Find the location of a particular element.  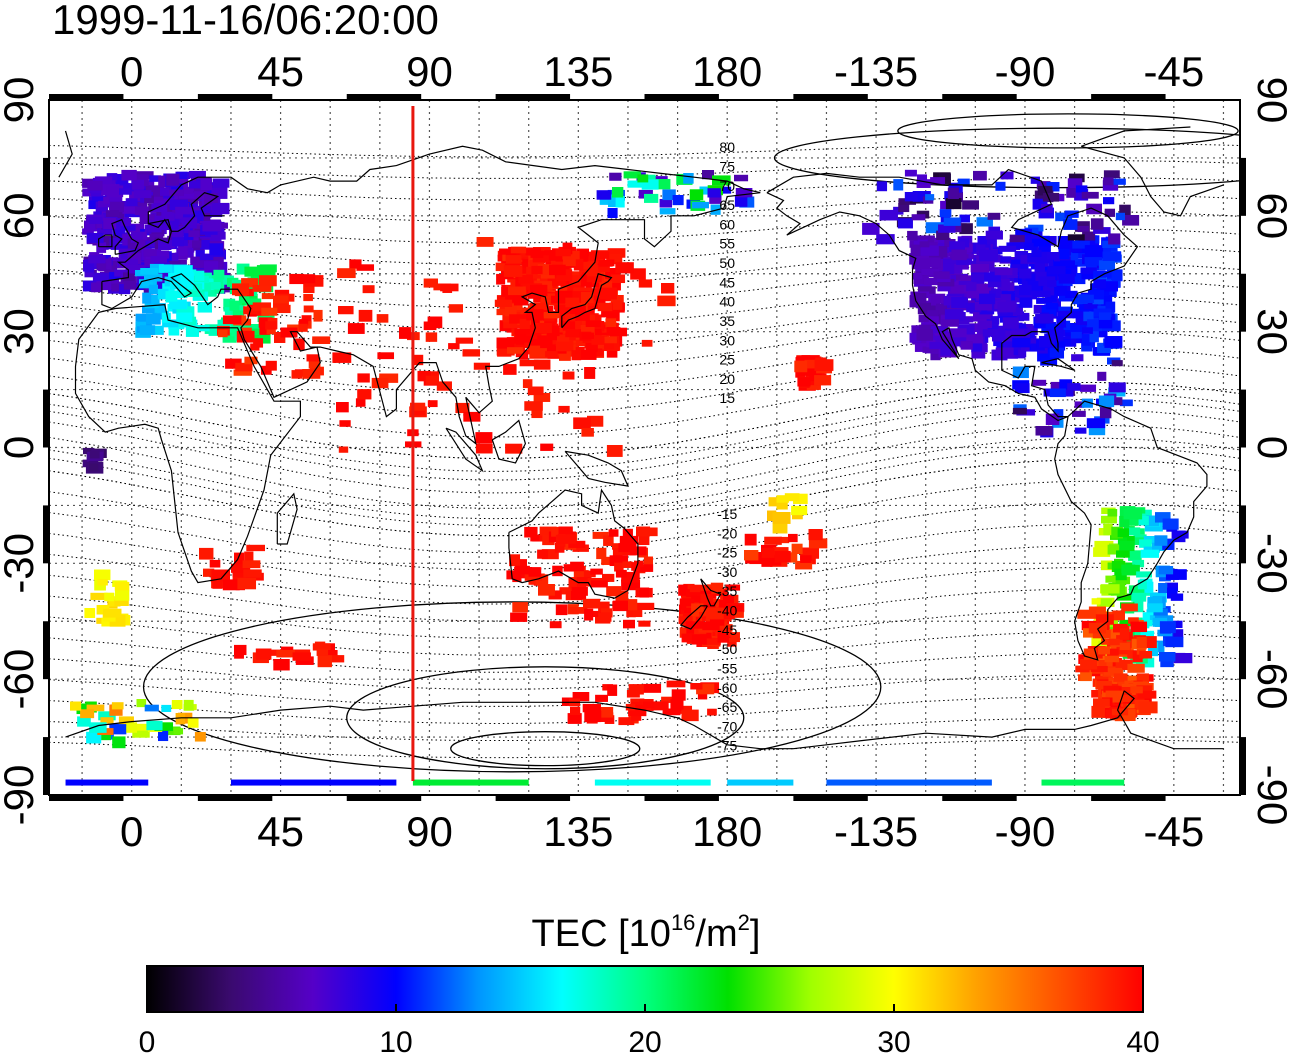

frame-bar-left is located at coordinates (46, 418).